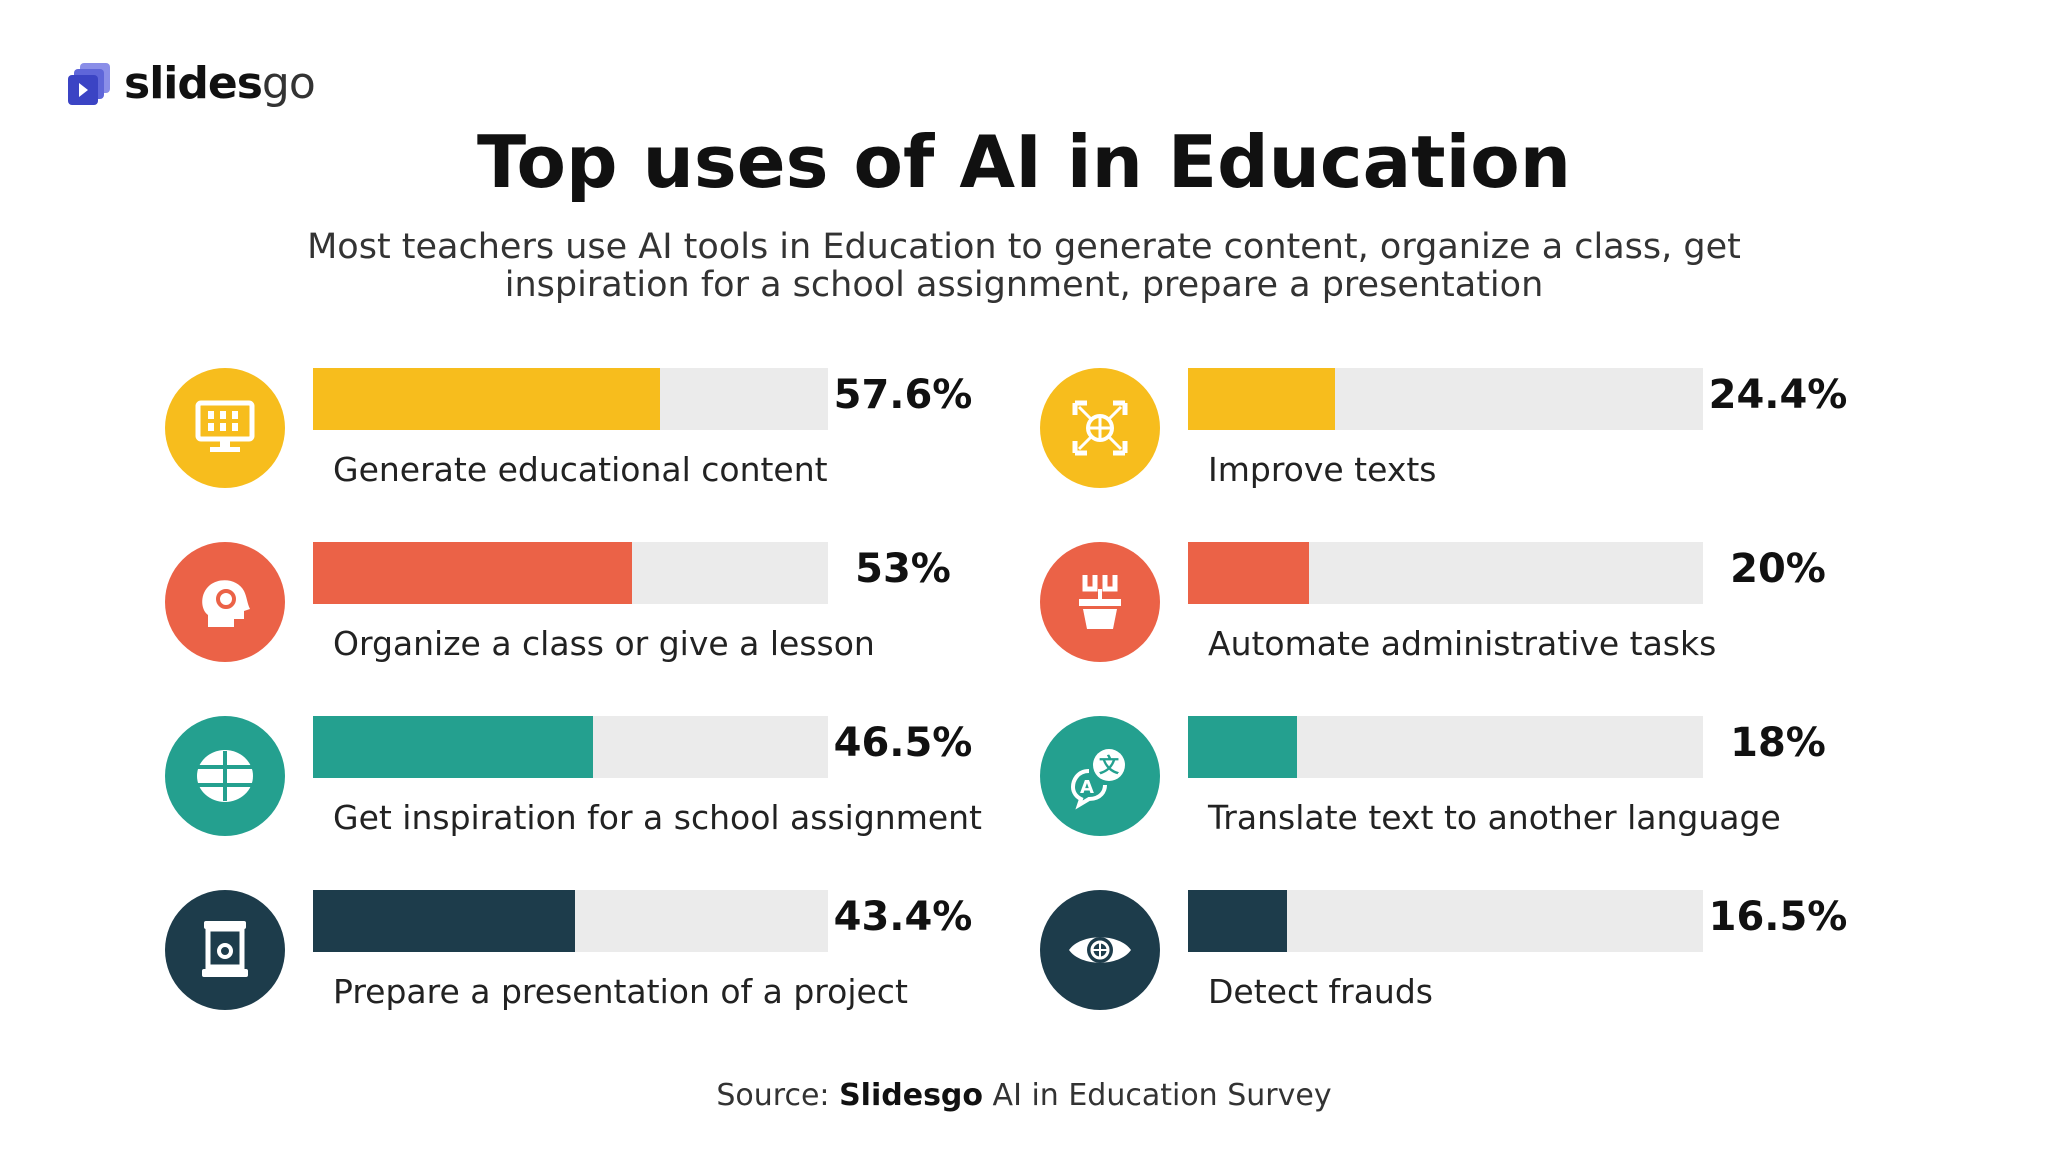  What do you see at coordinates (1494, 817) in the screenshot?
I see `category-label: Translate text to another language` at bounding box center [1494, 817].